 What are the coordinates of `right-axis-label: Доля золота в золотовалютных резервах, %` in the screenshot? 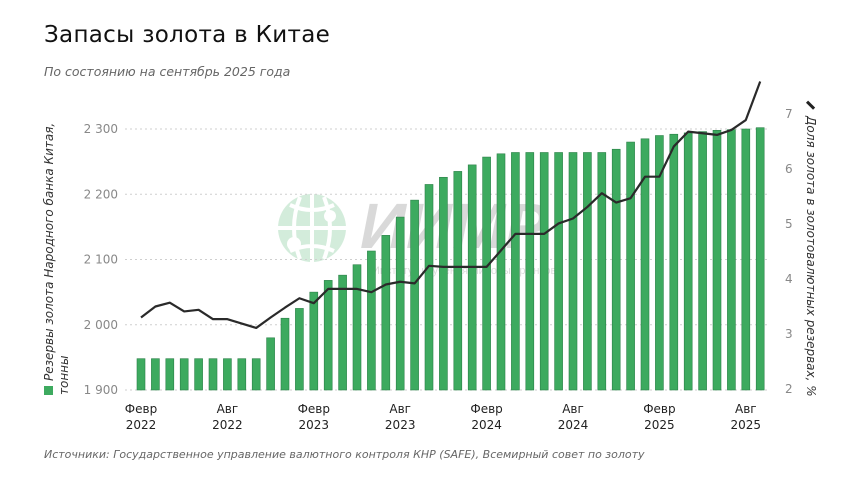 It's located at (811, 248).